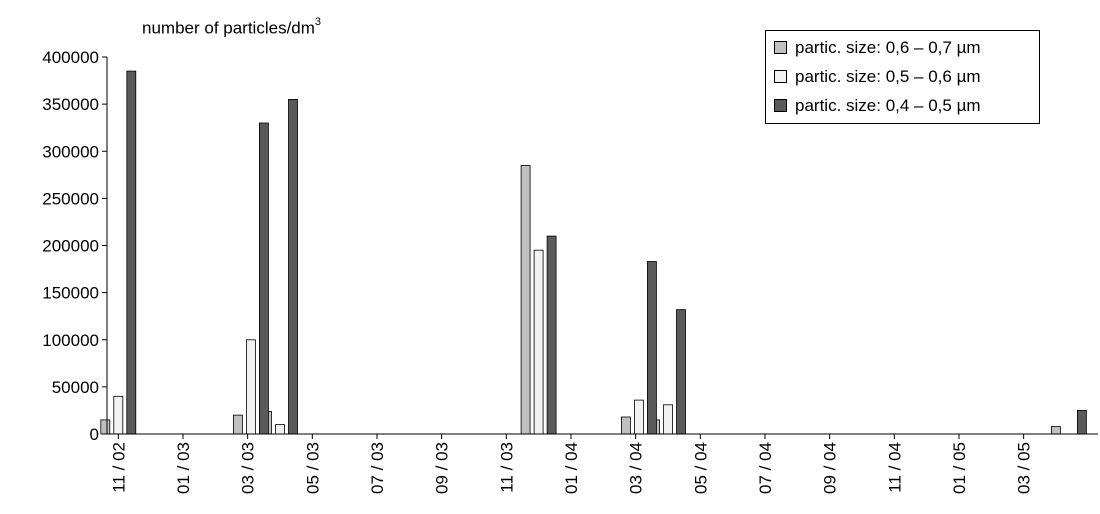  I want to click on x-tick-label: 09 / 03, so click(442, 468).